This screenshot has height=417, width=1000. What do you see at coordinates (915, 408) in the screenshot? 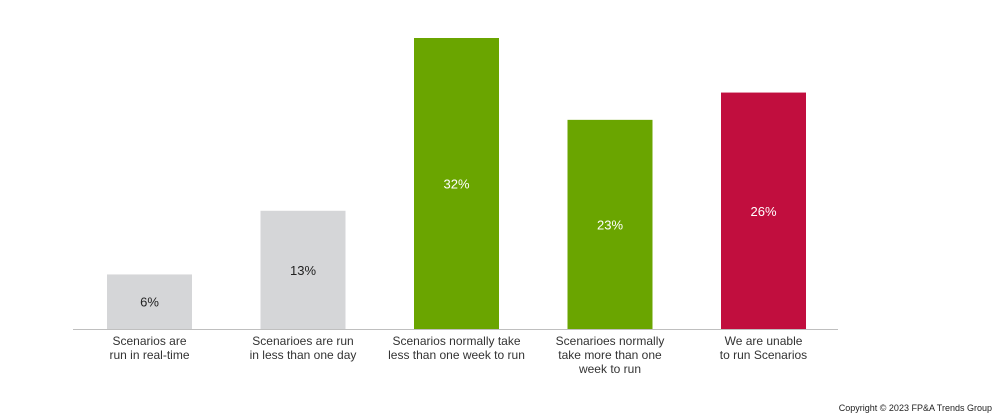
I see `copyright-text: Copyright © 2023 FP&A Trends Group` at bounding box center [915, 408].